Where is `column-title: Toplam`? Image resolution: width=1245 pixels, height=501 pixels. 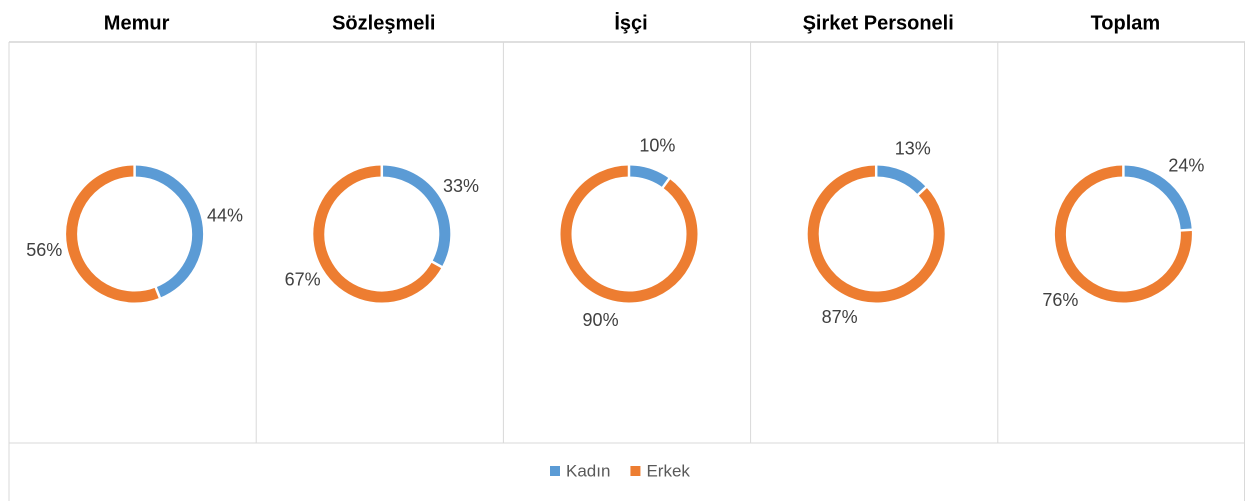 column-title: Toplam is located at coordinates (1126, 23).